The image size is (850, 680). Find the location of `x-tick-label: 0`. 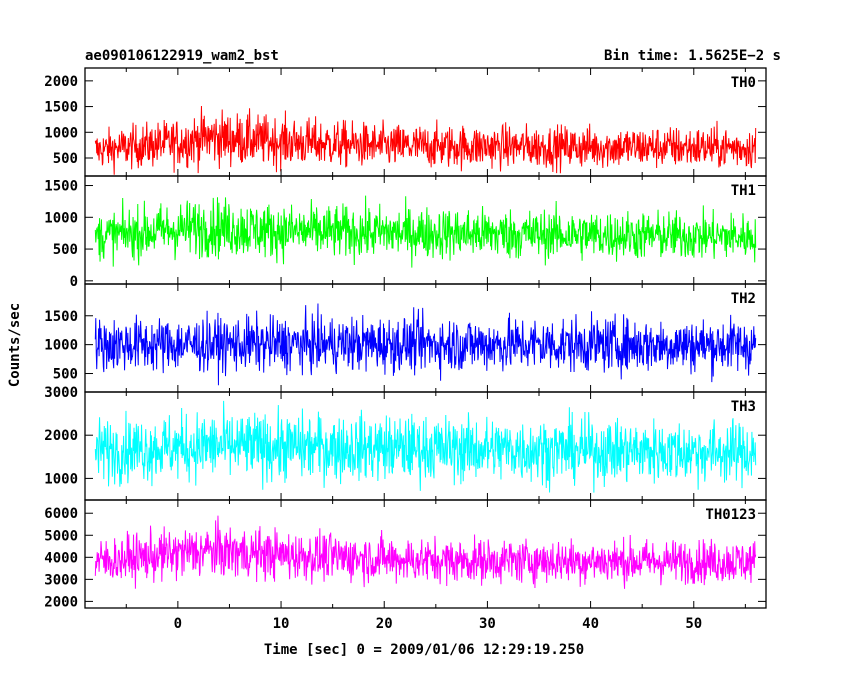

x-tick-label: 0 is located at coordinates (178, 624).